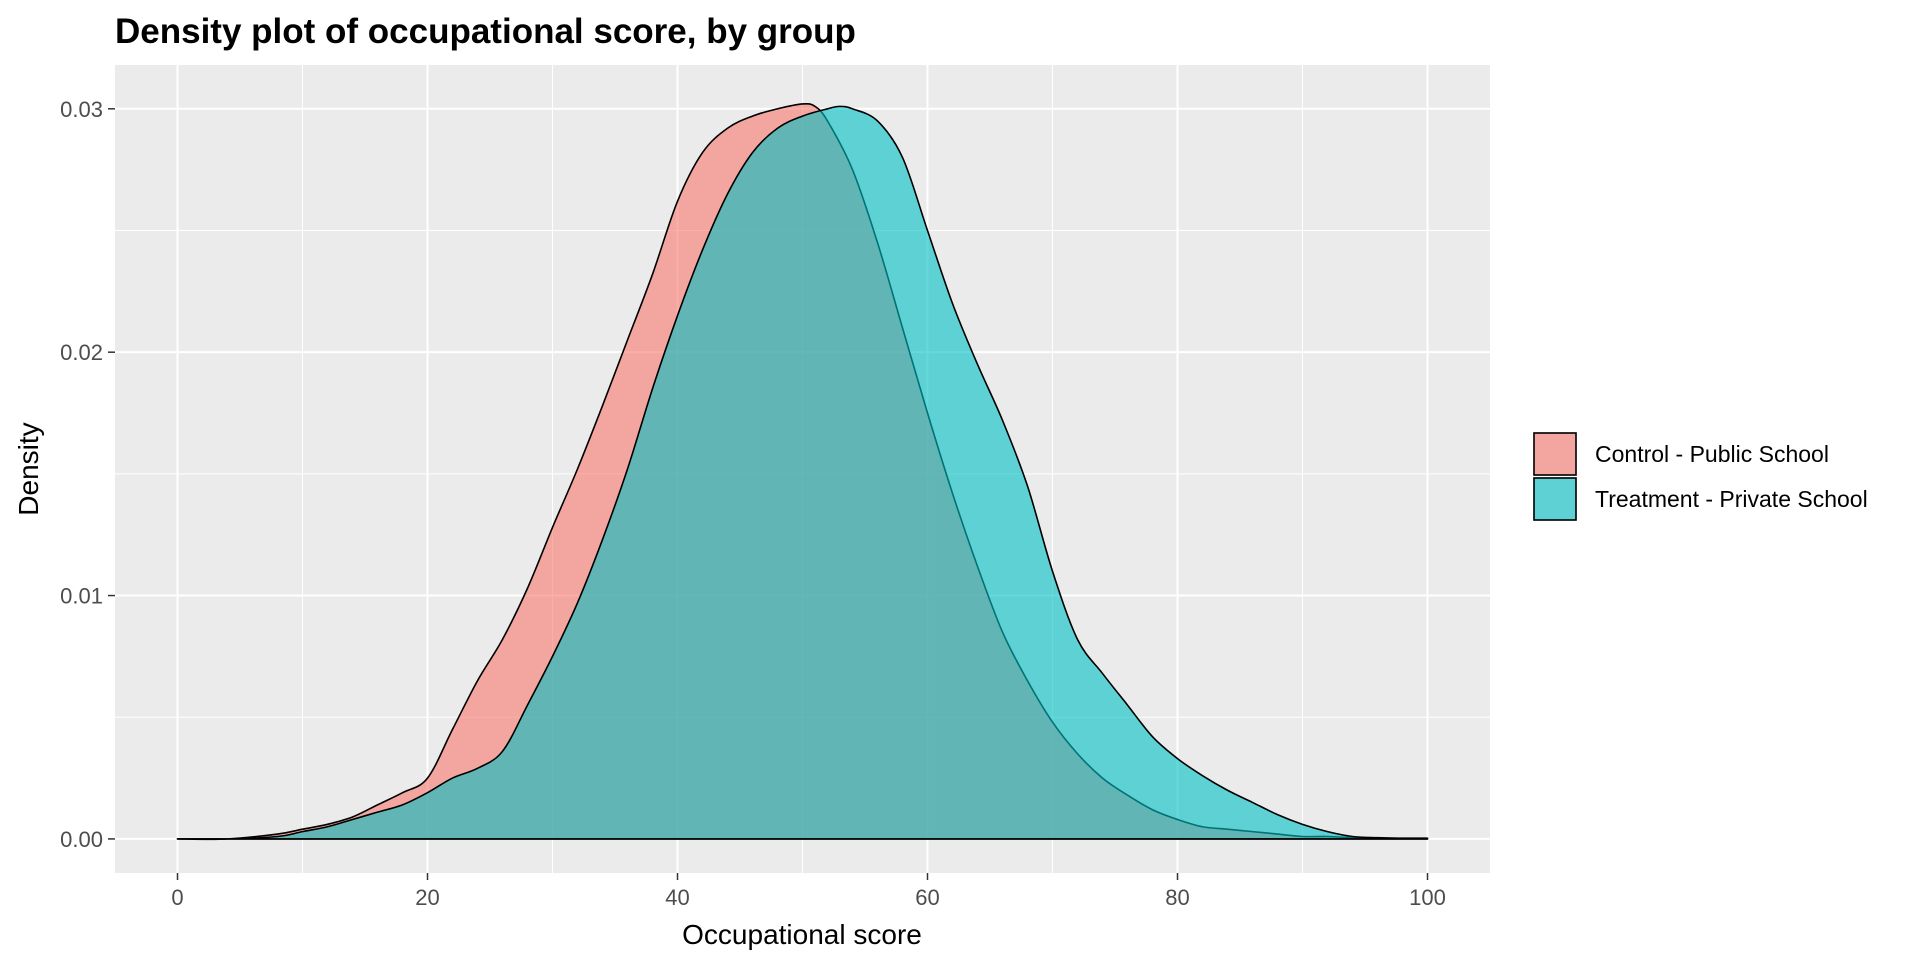 The width and height of the screenshot is (1920, 960). Describe the element at coordinates (1555, 454) in the screenshot. I see `legend-swatch-control` at that location.